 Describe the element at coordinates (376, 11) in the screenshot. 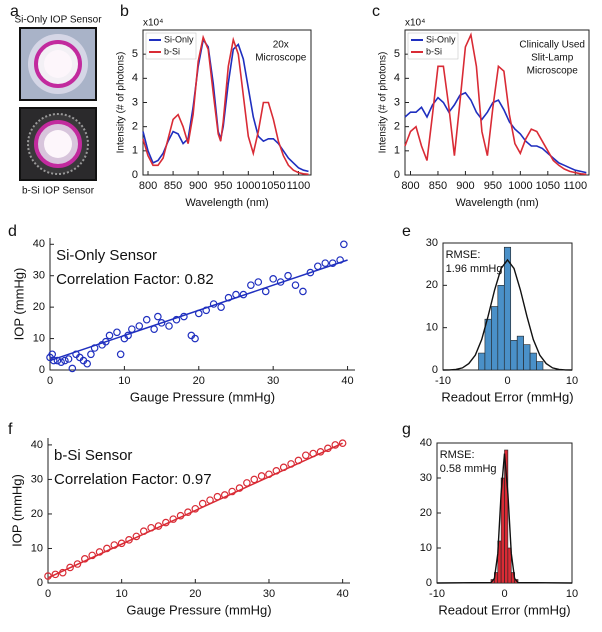

I see `panel-letter: c` at that location.